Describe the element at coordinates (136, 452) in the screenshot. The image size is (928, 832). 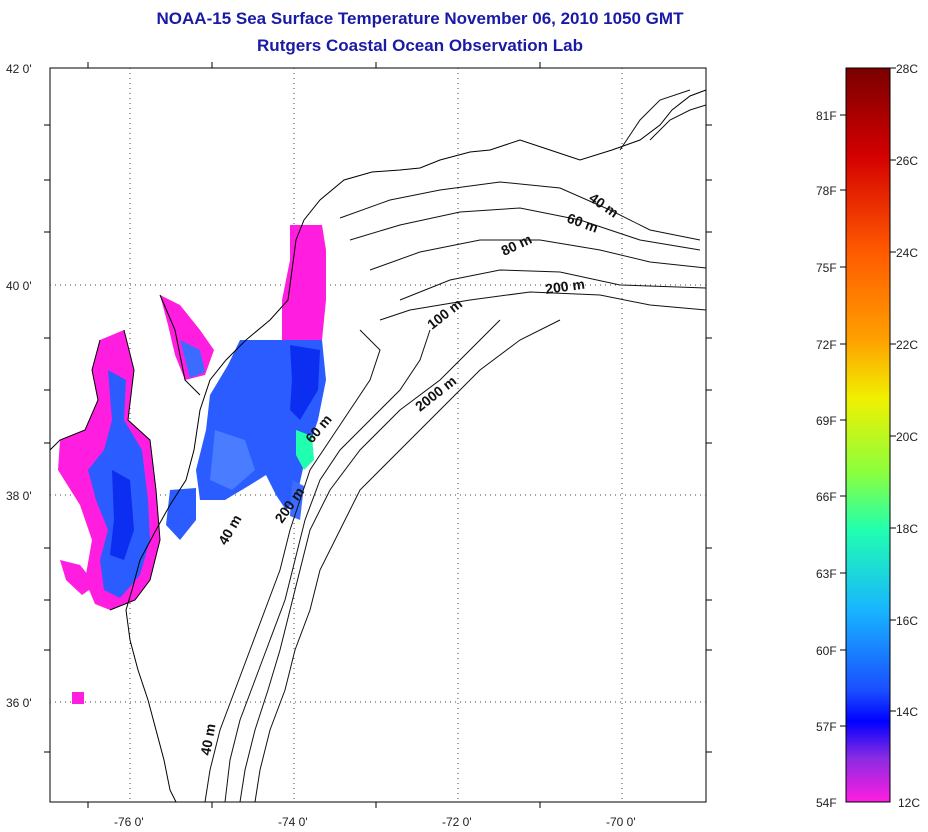
I see `sst-chesapeake` at that location.